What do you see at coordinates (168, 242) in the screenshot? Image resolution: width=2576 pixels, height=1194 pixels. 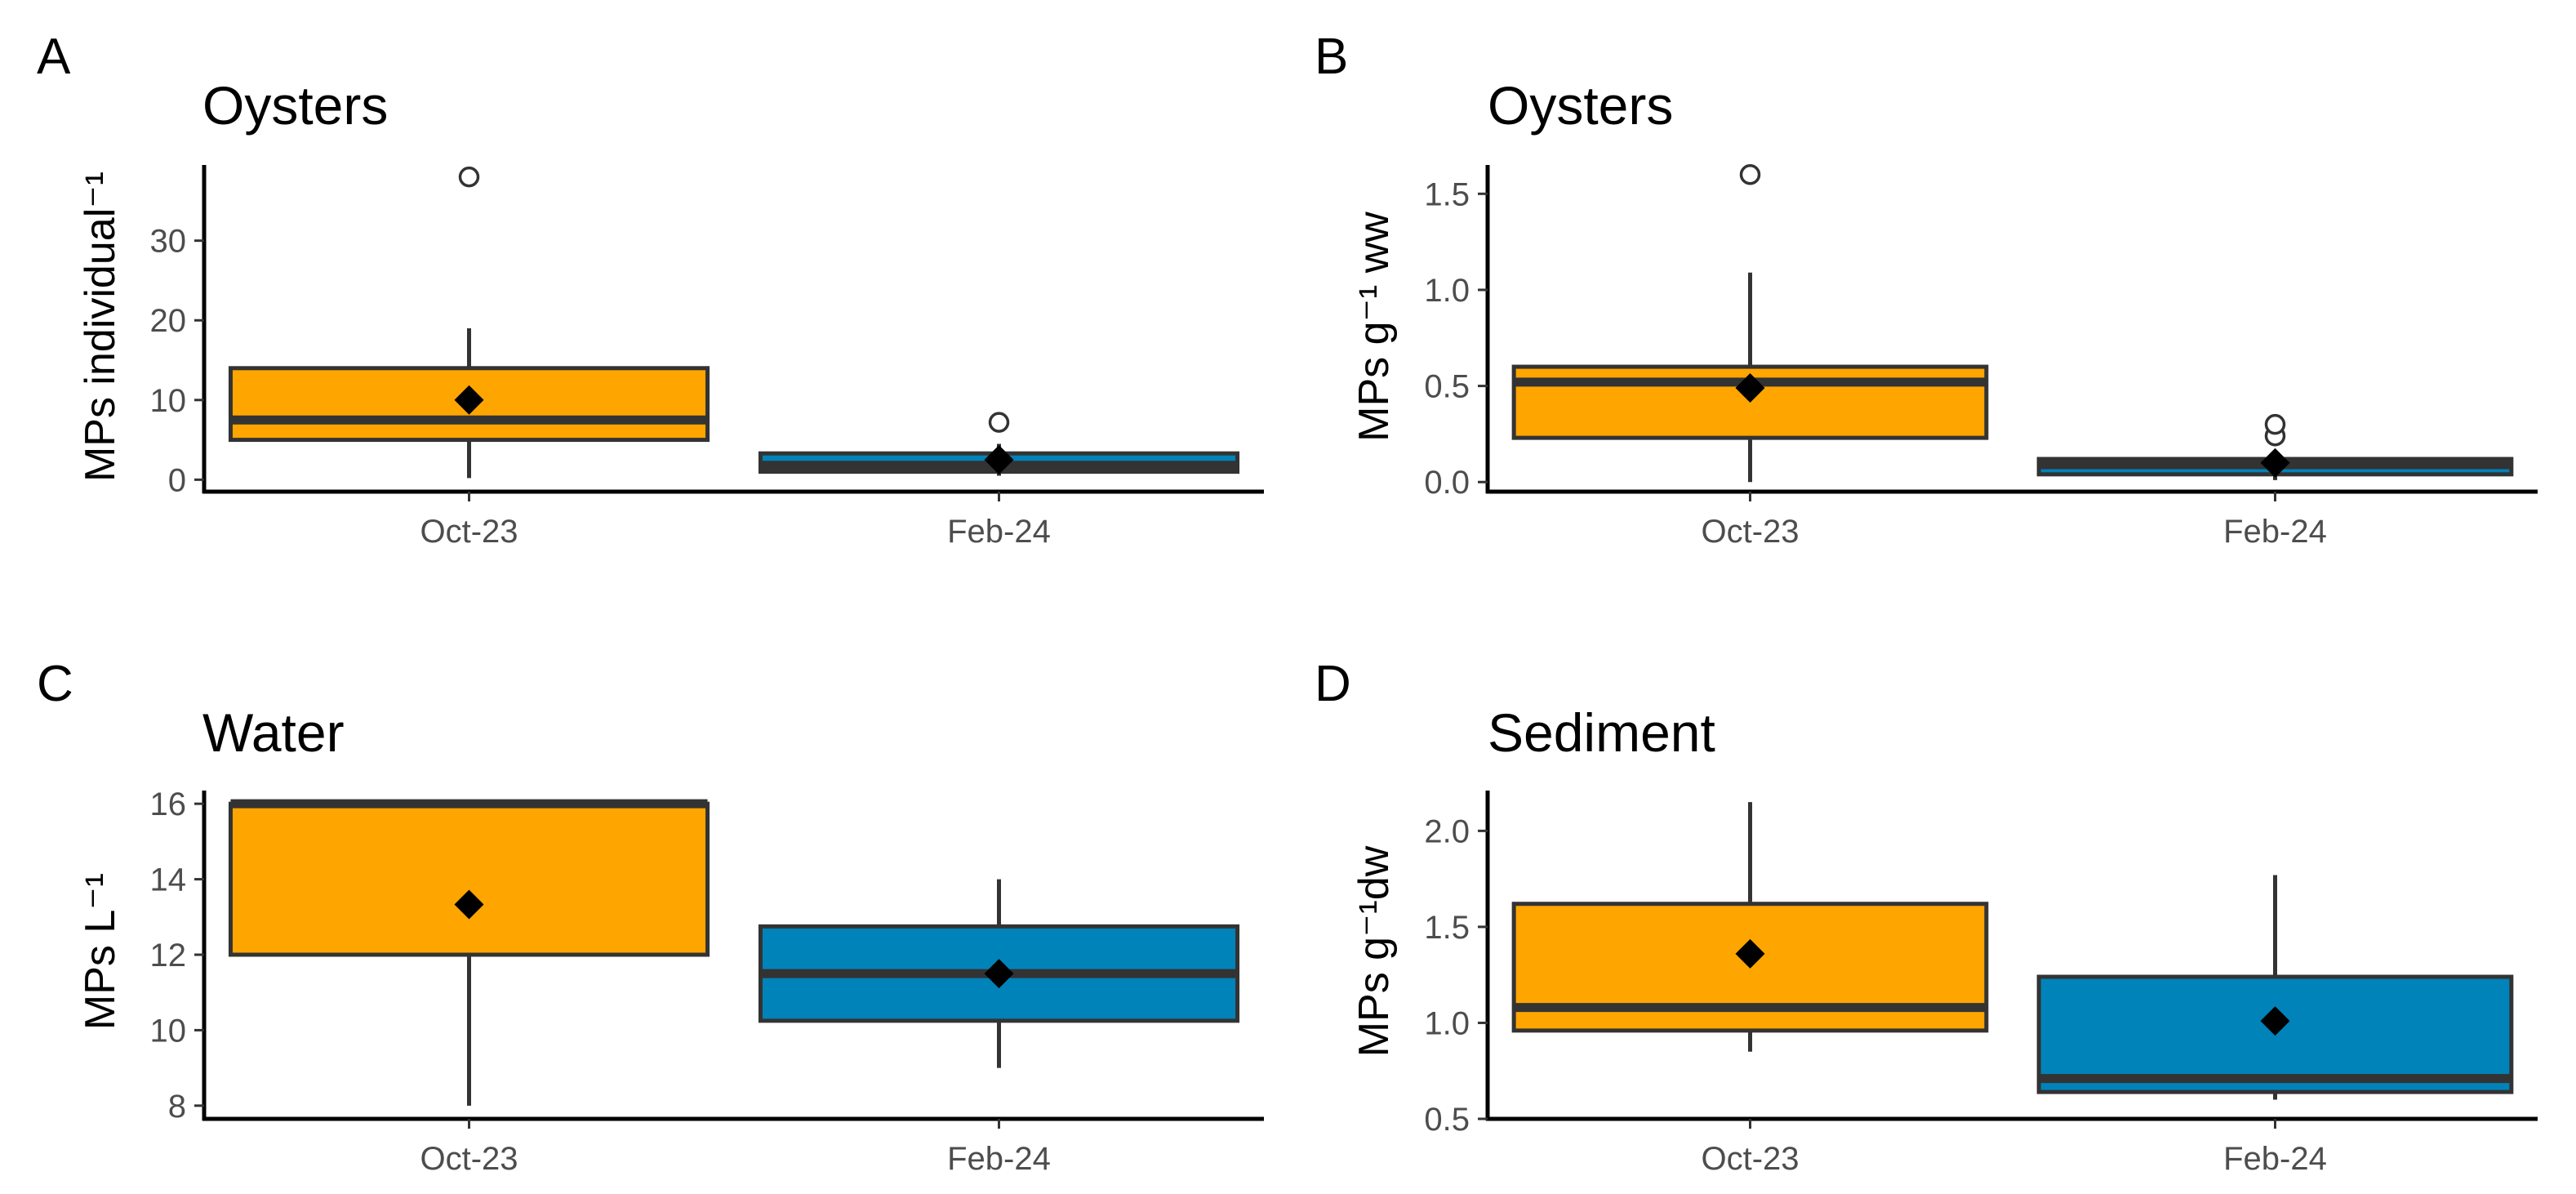 I see `y-tick-label: 30` at bounding box center [168, 242].